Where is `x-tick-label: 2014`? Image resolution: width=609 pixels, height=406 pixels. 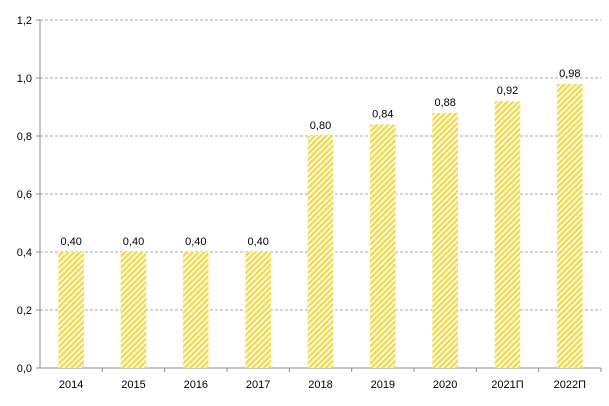 x-tick-label: 2014 is located at coordinates (71, 385).